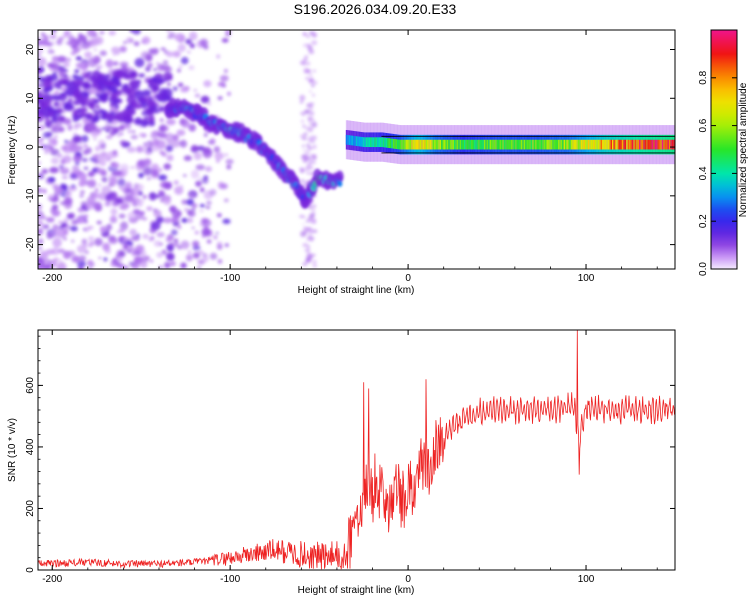 The image size is (750, 605). I want to click on colorbar-tick-label: 0.2, so click(703, 221).